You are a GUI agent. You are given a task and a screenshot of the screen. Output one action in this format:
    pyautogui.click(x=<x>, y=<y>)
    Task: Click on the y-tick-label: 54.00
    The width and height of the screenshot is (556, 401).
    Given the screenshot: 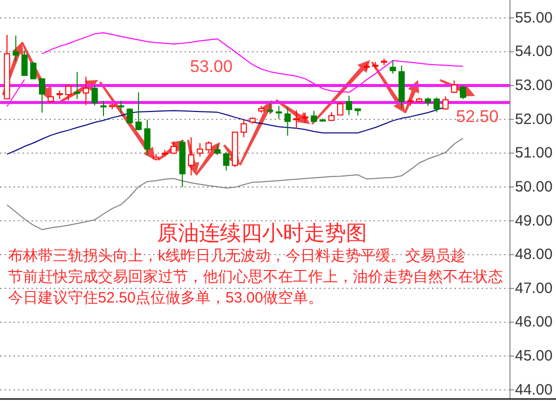 What is the action you would take?
    pyautogui.click(x=534, y=51)
    